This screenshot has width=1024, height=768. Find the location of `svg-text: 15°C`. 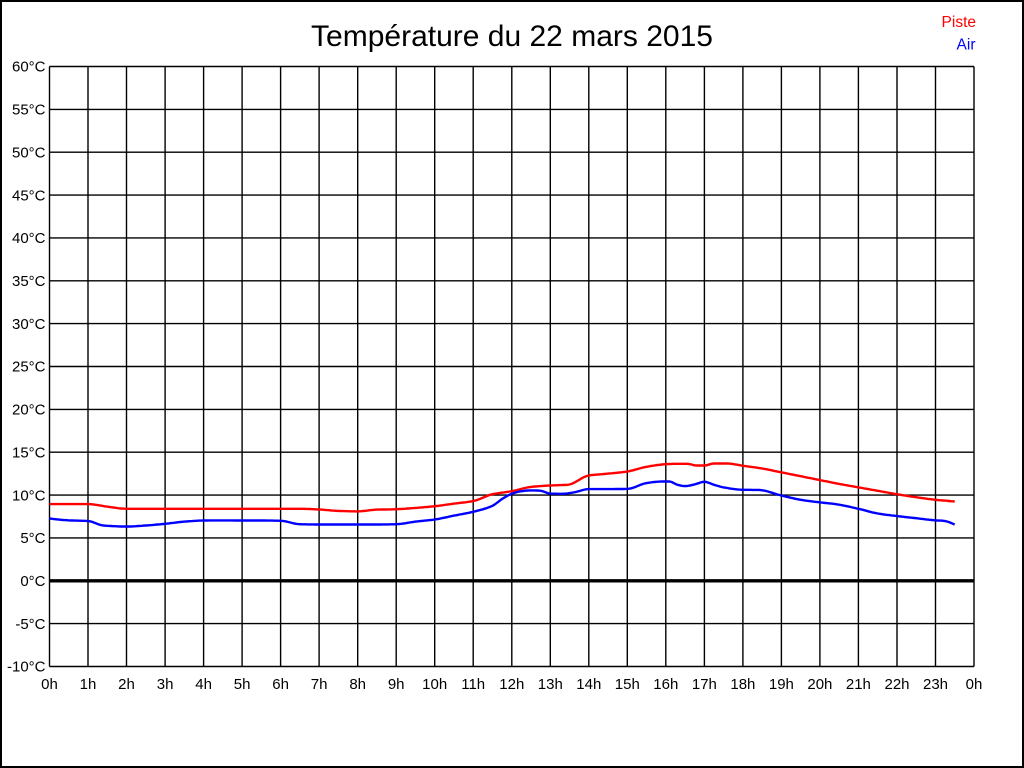

svg-text: 15°C is located at coordinates (29, 452).